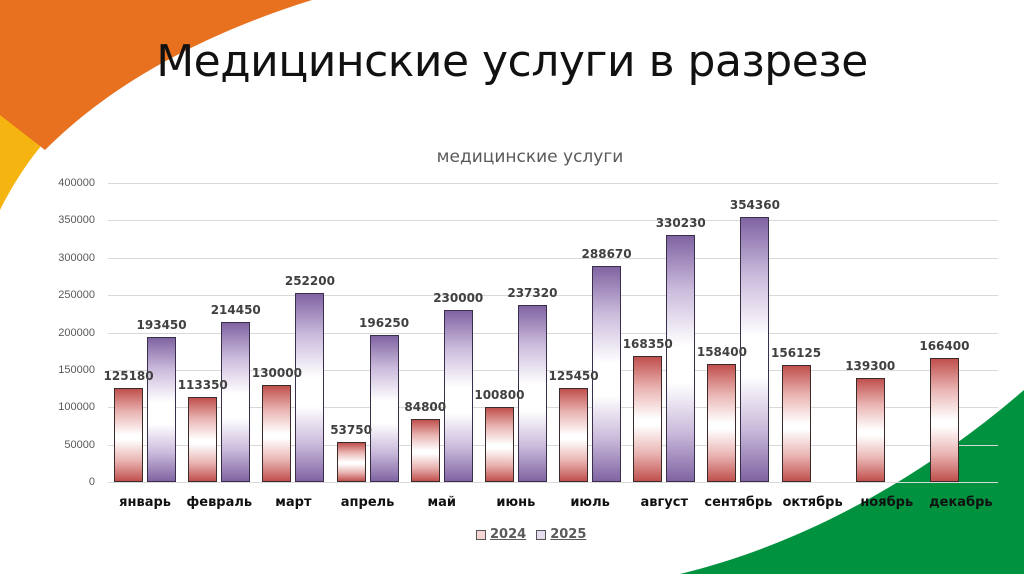 The image size is (1024, 574). What do you see at coordinates (384, 323) in the screenshot?
I see `data-label: 196250` at bounding box center [384, 323].